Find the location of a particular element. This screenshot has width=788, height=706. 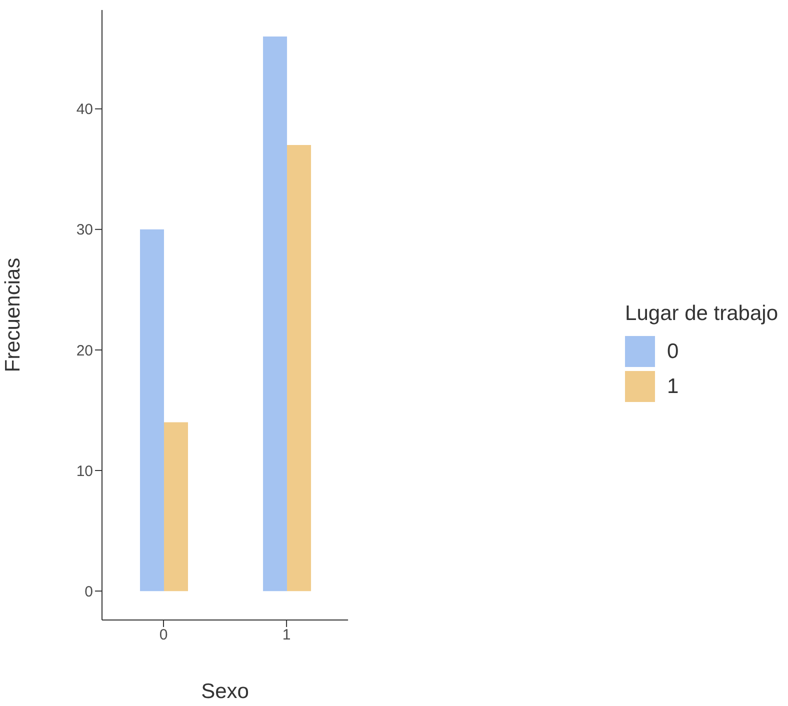

y-tick-label: 20 is located at coordinates (84, 351).